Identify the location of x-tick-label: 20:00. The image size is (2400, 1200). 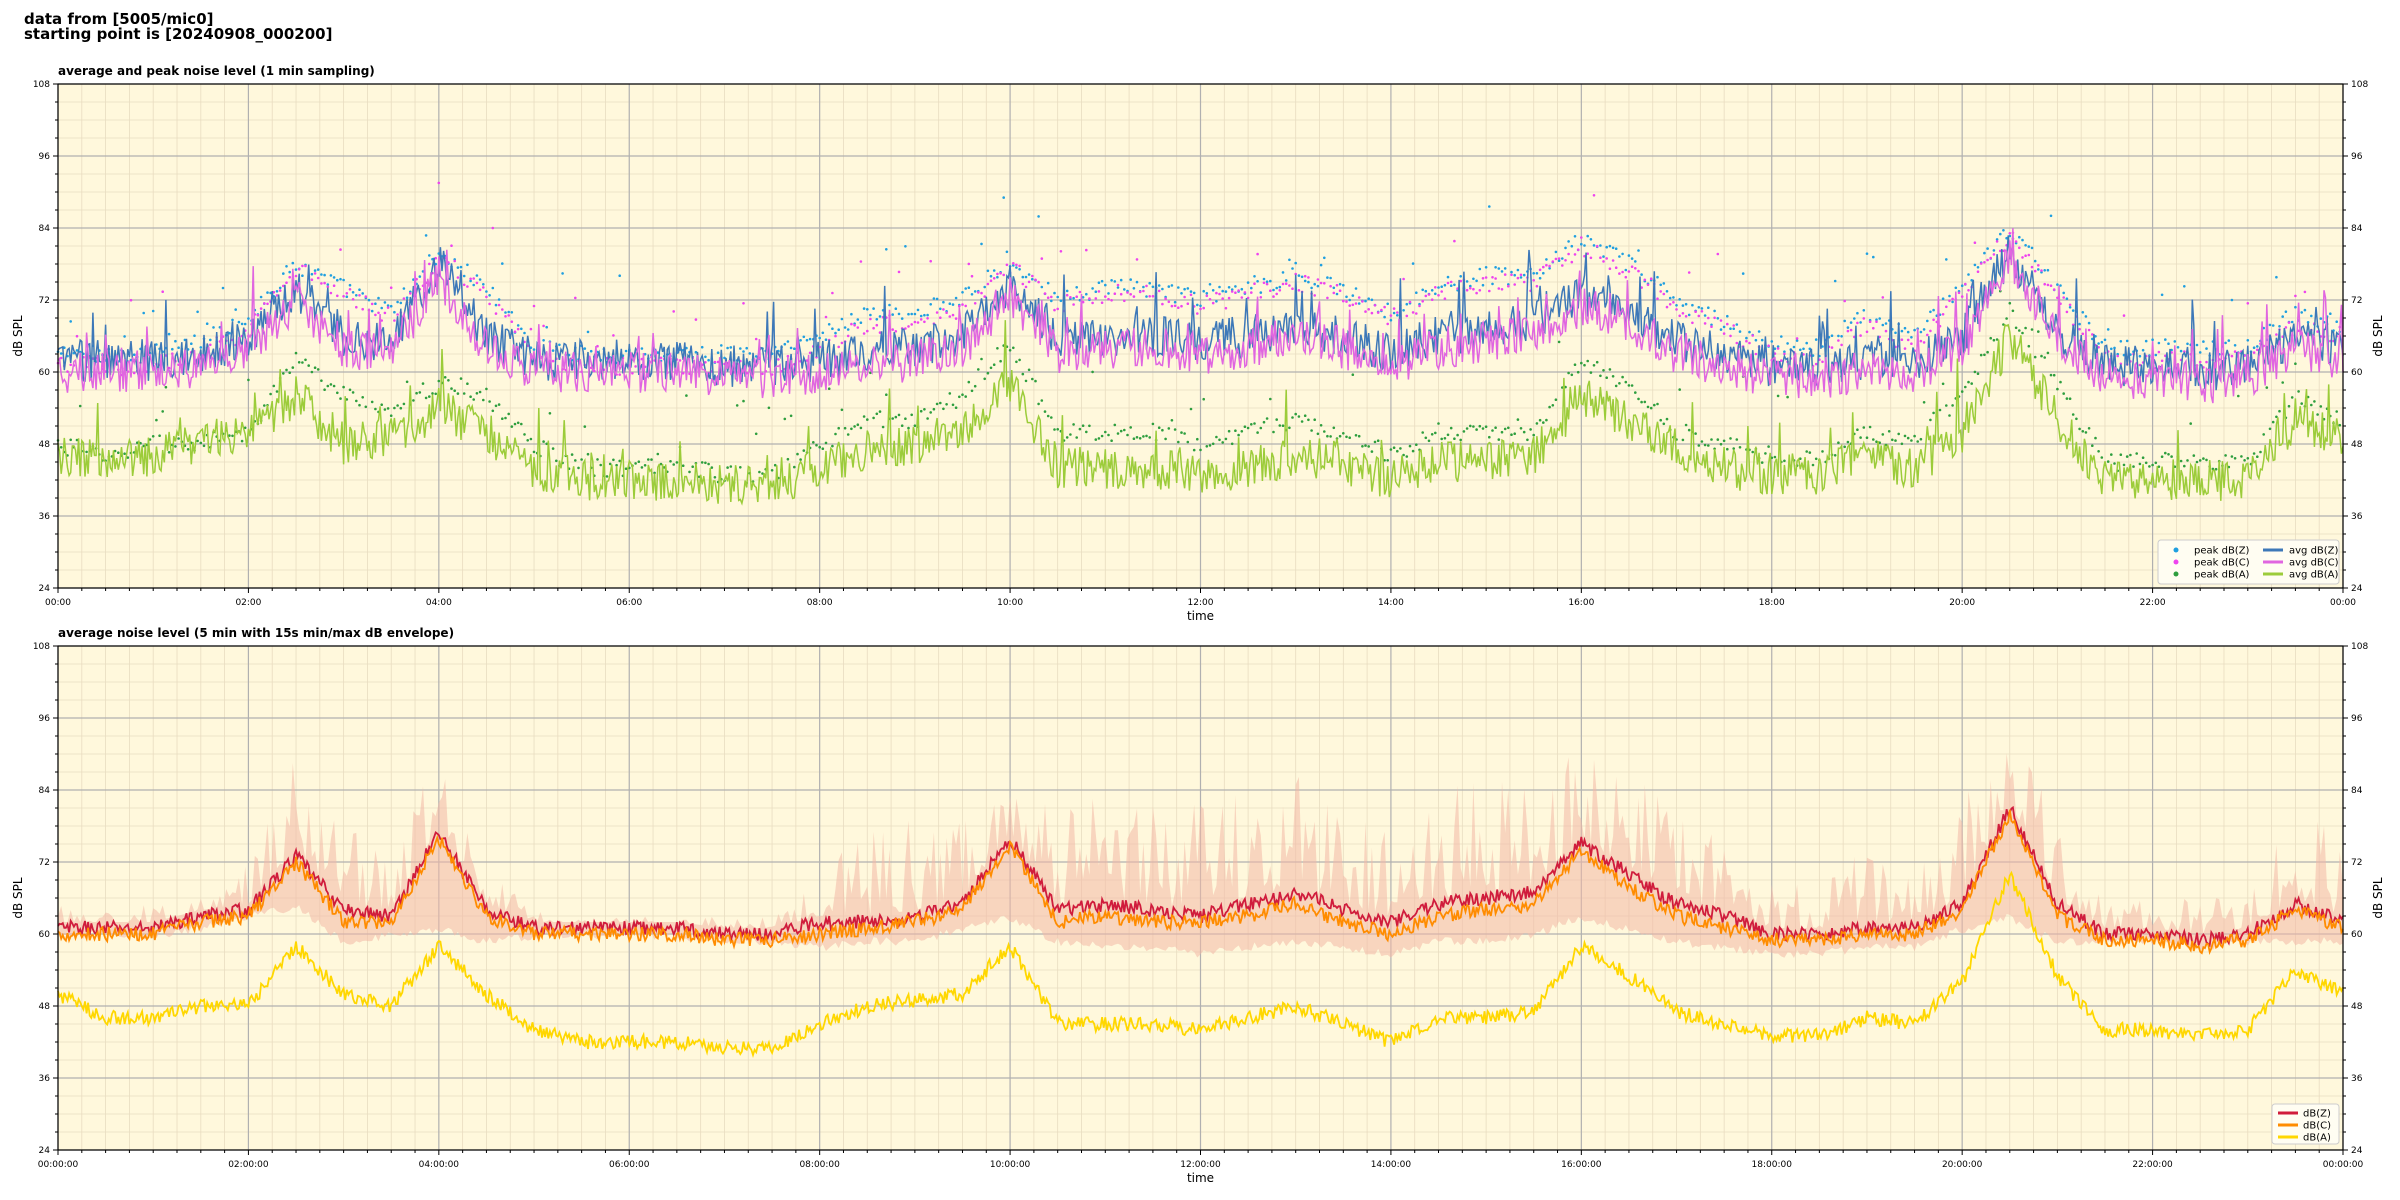
(1962, 603).